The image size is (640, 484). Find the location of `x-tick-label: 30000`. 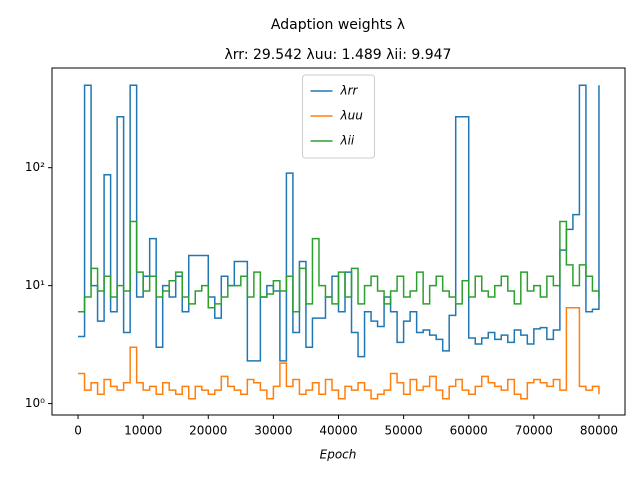

x-tick-label: 30000 is located at coordinates (273, 431).